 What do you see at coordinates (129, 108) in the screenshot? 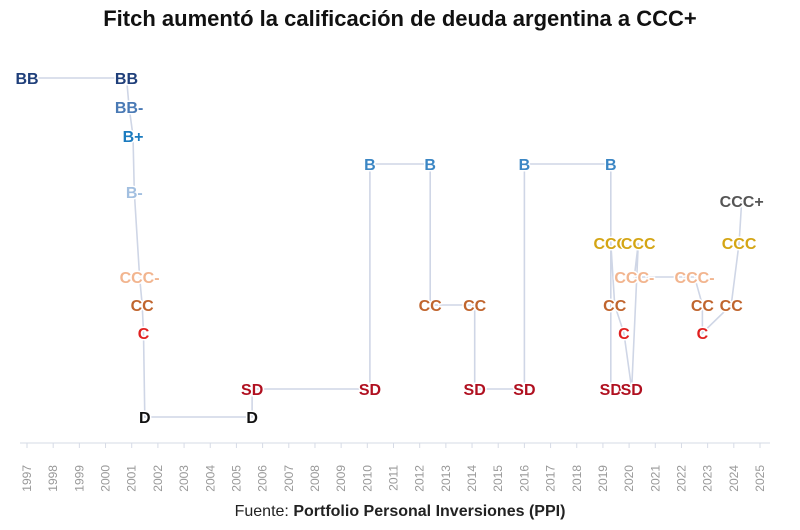
I see `rating-label: BB-` at bounding box center [129, 108].